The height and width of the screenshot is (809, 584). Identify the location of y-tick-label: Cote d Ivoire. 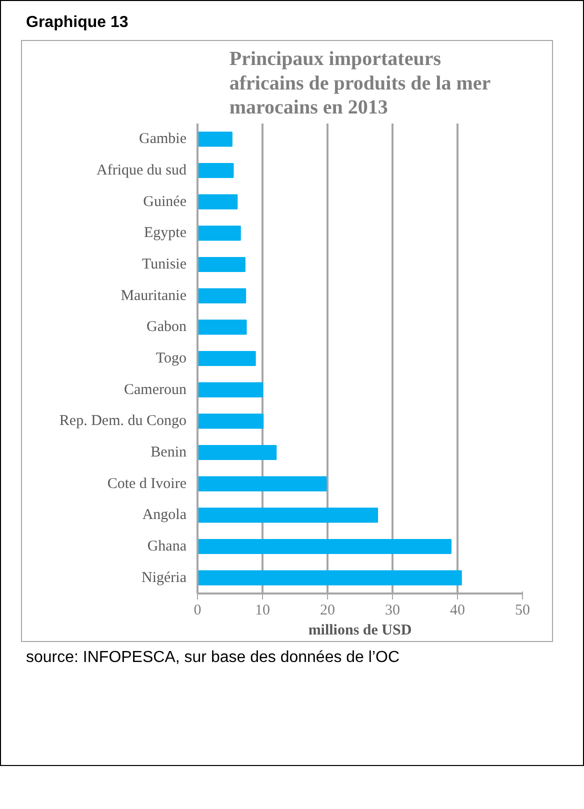
(147, 484).